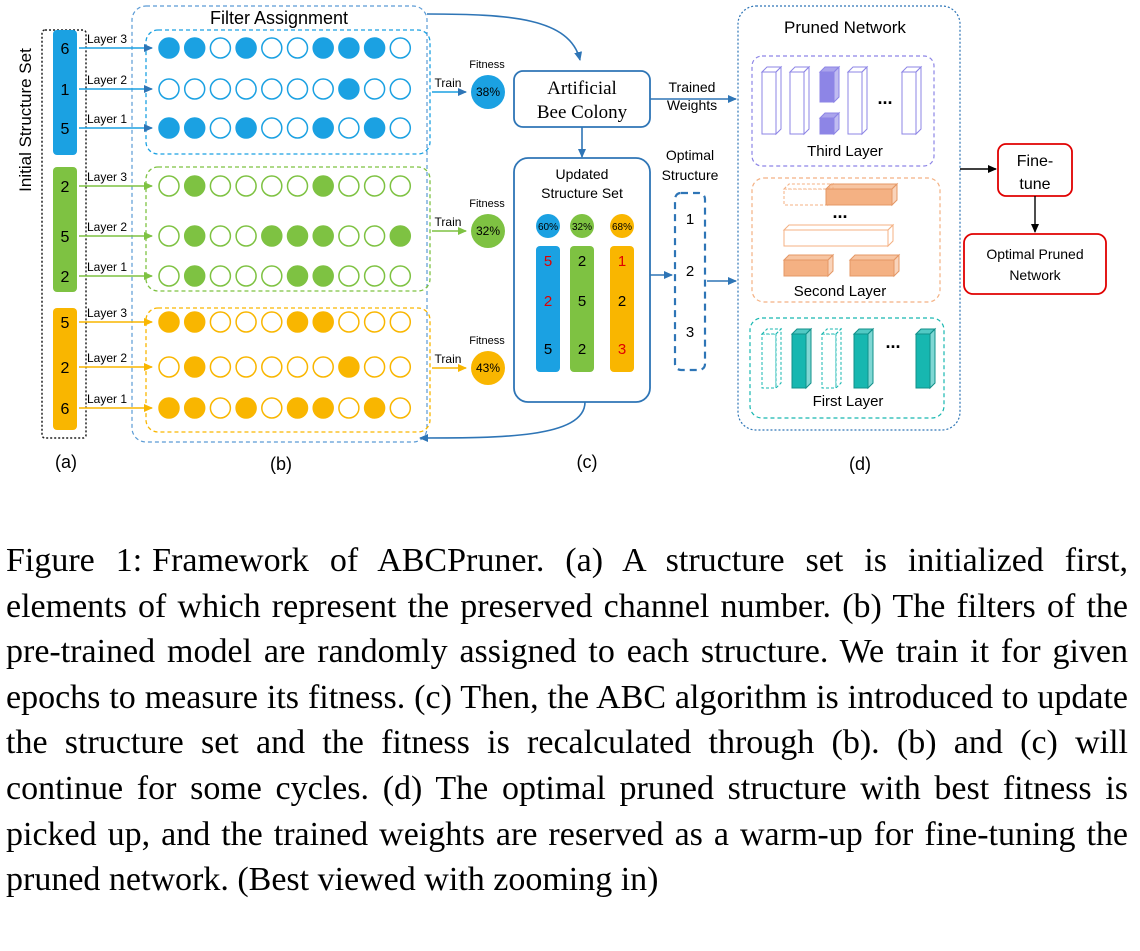 The width and height of the screenshot is (1140, 951). What do you see at coordinates (65, 237) in the screenshot?
I see `structure-value: 5` at bounding box center [65, 237].